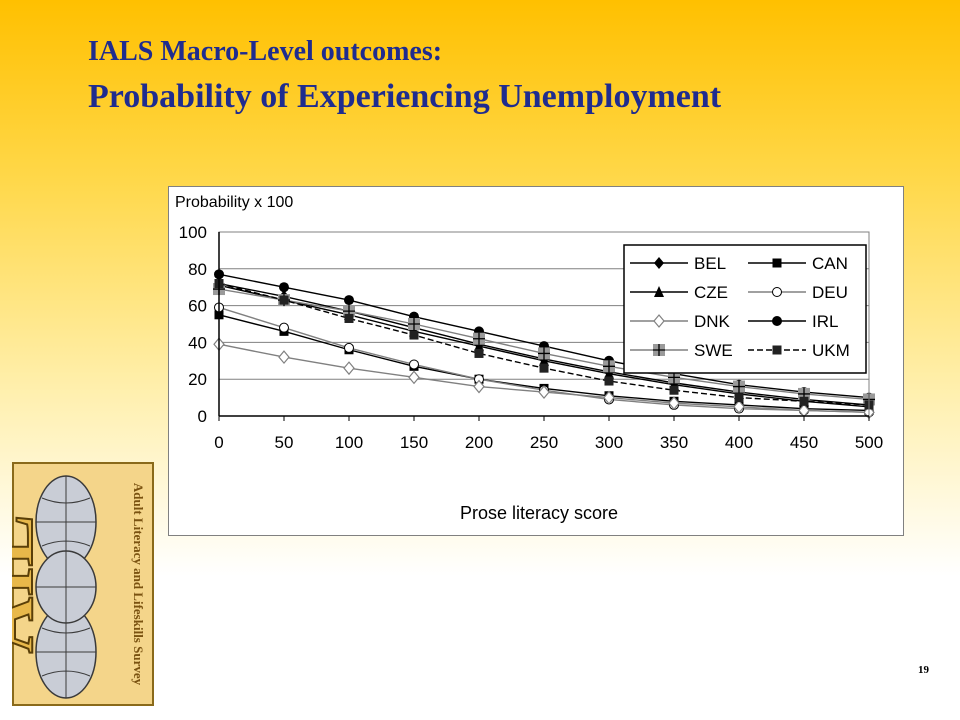  Describe the element at coordinates (197, 306) in the screenshot. I see `y-tick-label: 60` at that location.